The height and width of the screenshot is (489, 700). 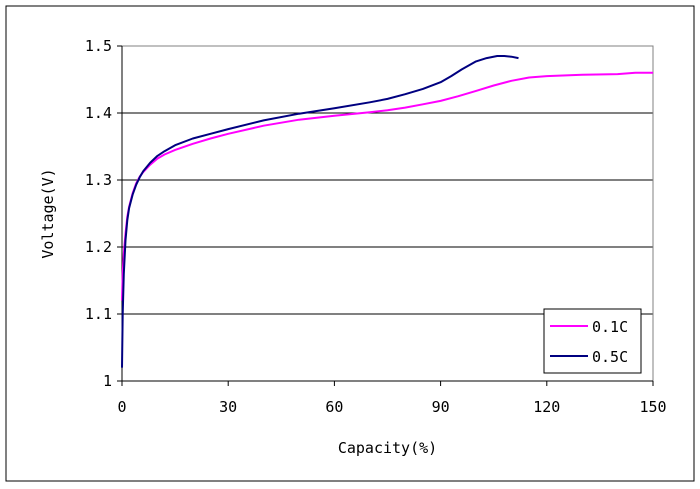 What do you see at coordinates (98, 113) in the screenshot?
I see `y-tick-label: 1.4` at bounding box center [98, 113].